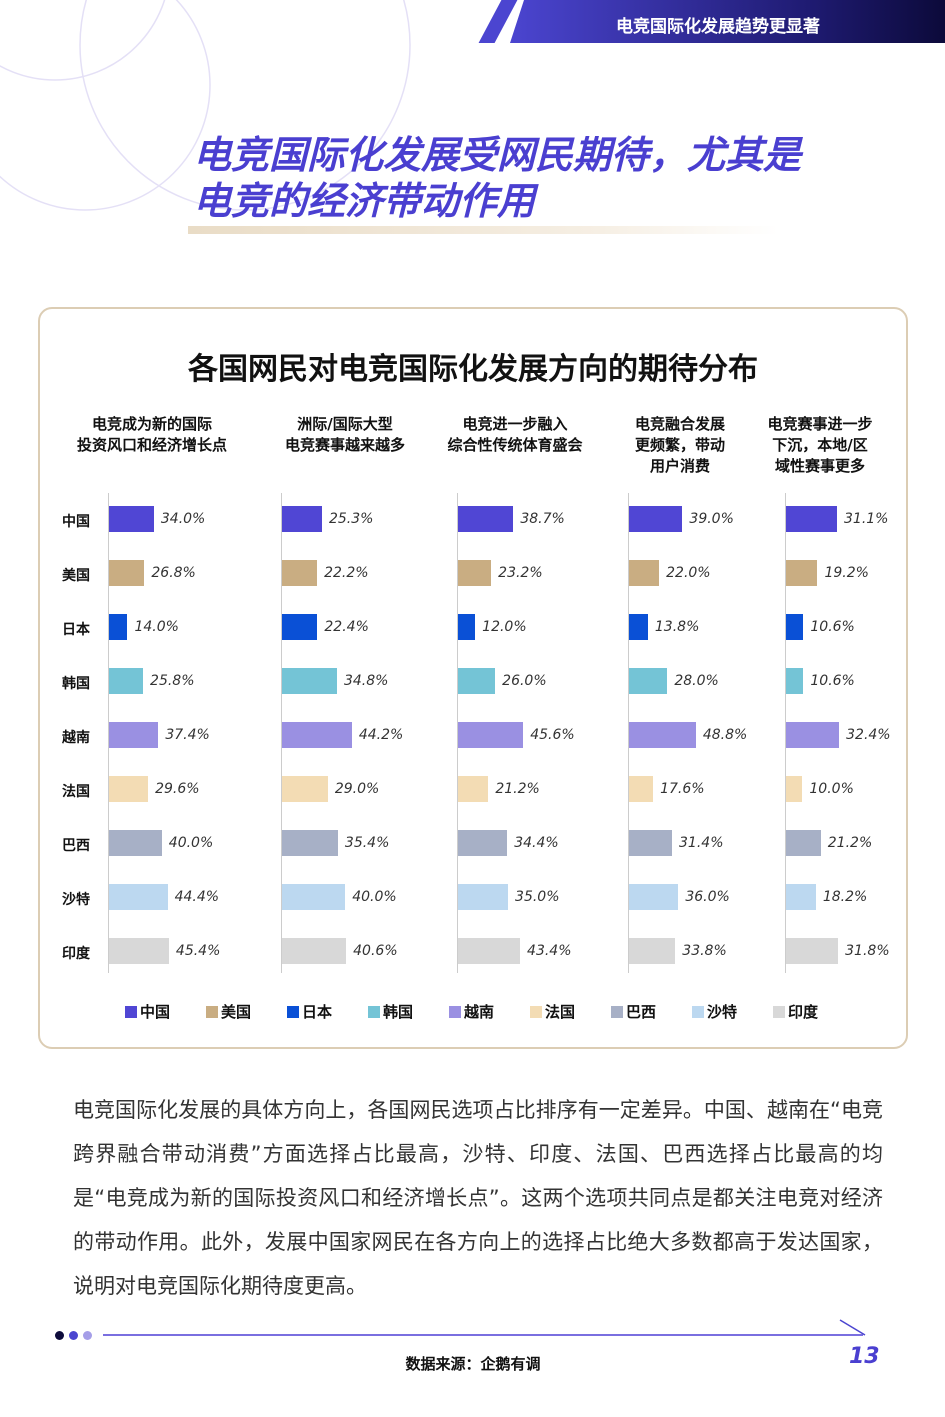 The image size is (945, 1417). Describe the element at coordinates (155, 1012) in the screenshot. I see `legend-label: 中国` at that location.